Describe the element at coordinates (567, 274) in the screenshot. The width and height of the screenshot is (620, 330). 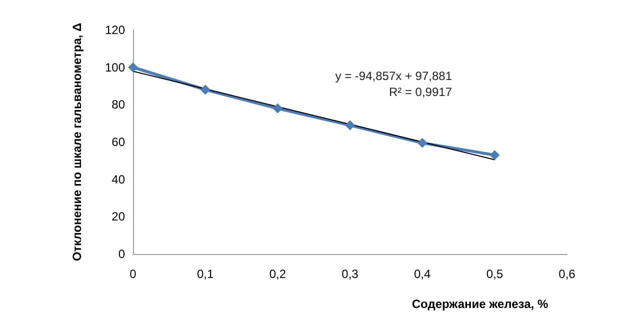
I see `x-tick-label: 0,6` at that location.